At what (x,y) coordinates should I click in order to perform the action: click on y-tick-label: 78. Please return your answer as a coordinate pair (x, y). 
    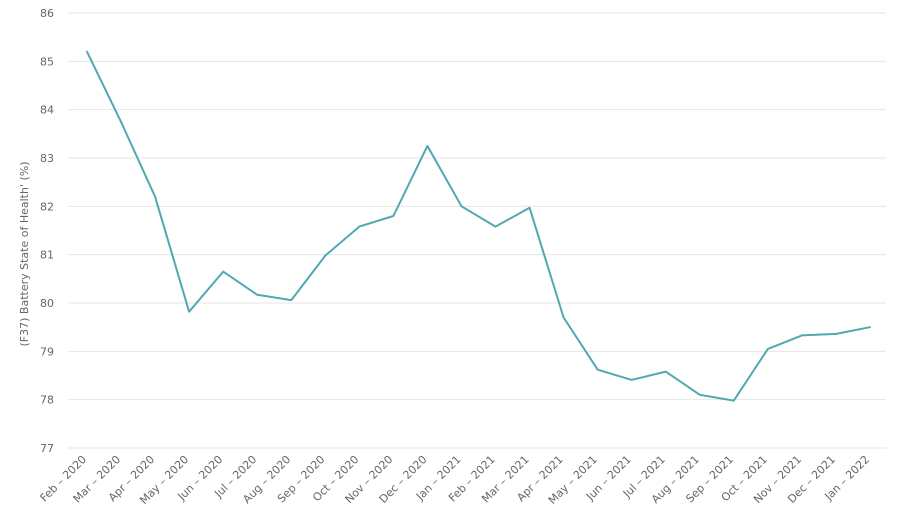
    Looking at the image, I should click on (47, 400).